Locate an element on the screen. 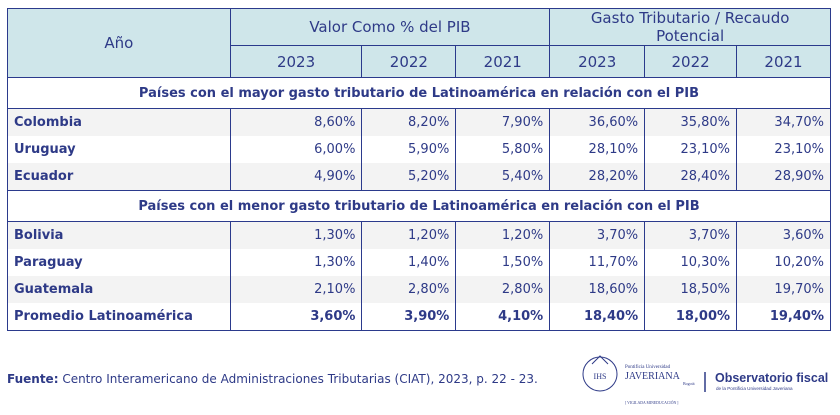 The height and width of the screenshot is (415, 840). country-cell: Paraguay is located at coordinates (119, 262).